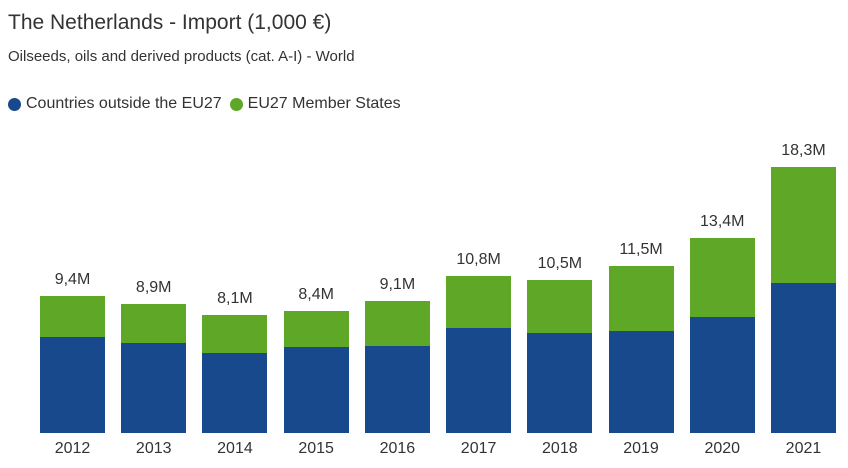 The height and width of the screenshot is (468, 848). Describe the element at coordinates (316, 448) in the screenshot. I see `x-axis-label-2015: 2015` at that location.